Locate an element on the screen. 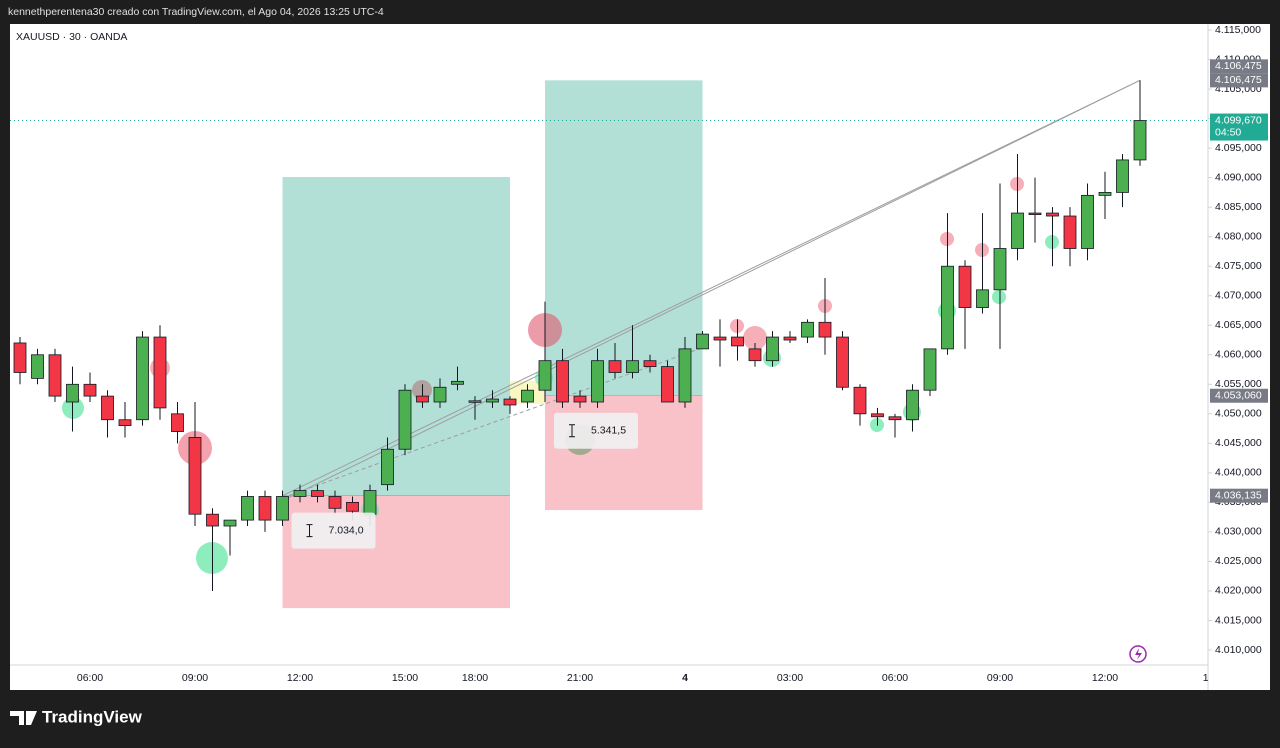 This screenshot has width=1280, height=748. y-tick-label: 4.070,000 is located at coordinates (1238, 296).